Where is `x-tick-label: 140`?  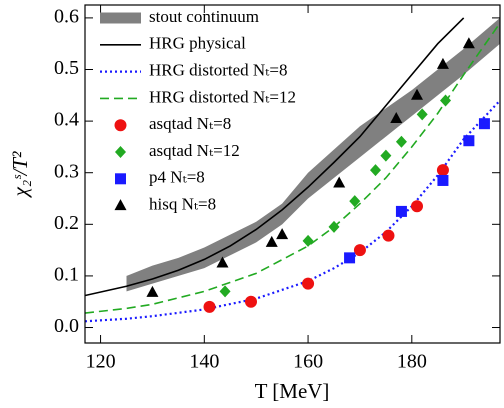 x-tick-label: 140 is located at coordinates (204, 362).